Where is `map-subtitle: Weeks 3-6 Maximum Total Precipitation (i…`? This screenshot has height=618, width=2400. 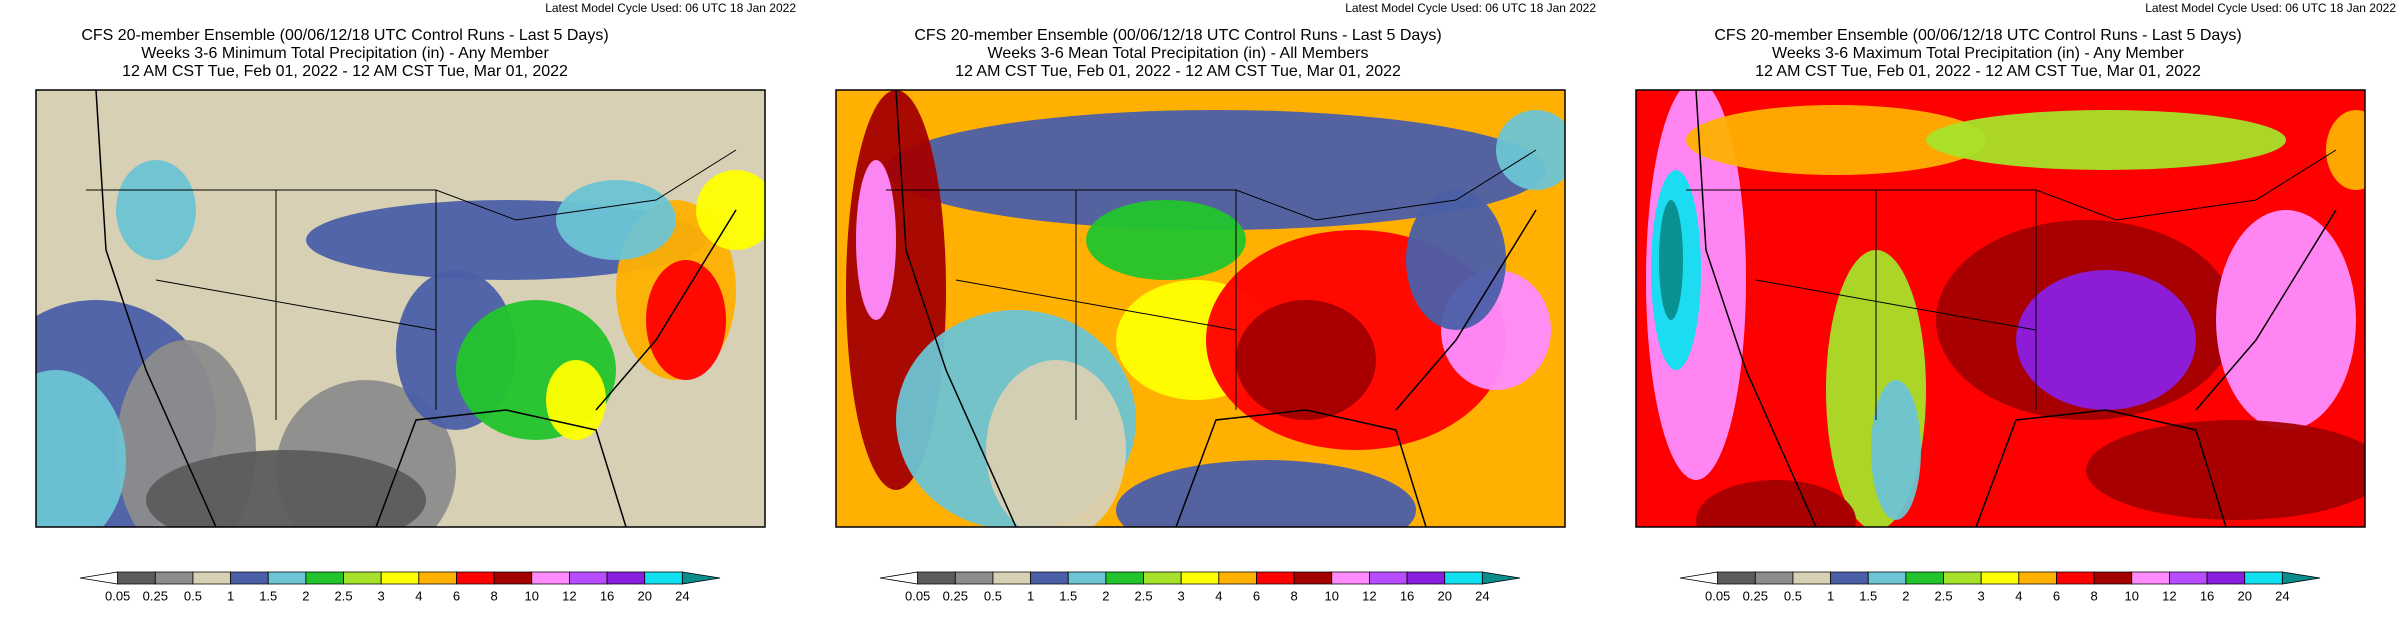 map-subtitle: Weeks 3-6 Maximum Total Precipitation (i… is located at coordinates (1978, 53).